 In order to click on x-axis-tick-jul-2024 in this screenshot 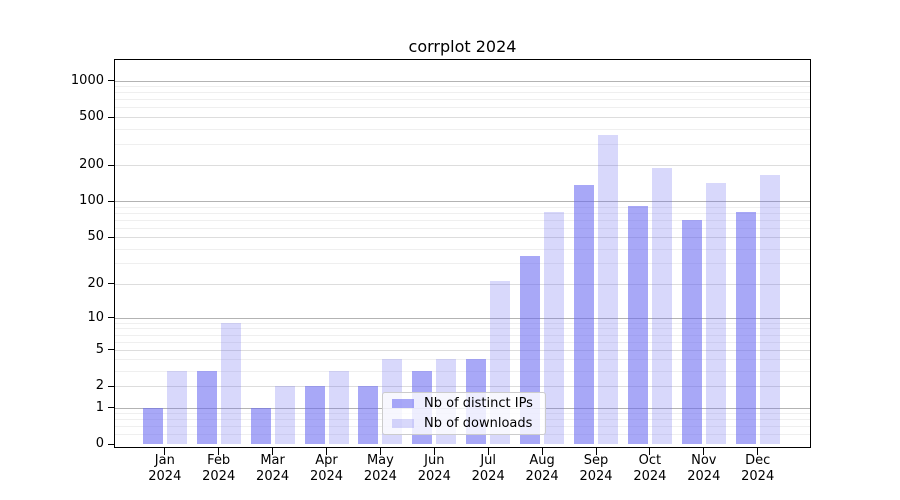, I will do `click(488, 451)`.